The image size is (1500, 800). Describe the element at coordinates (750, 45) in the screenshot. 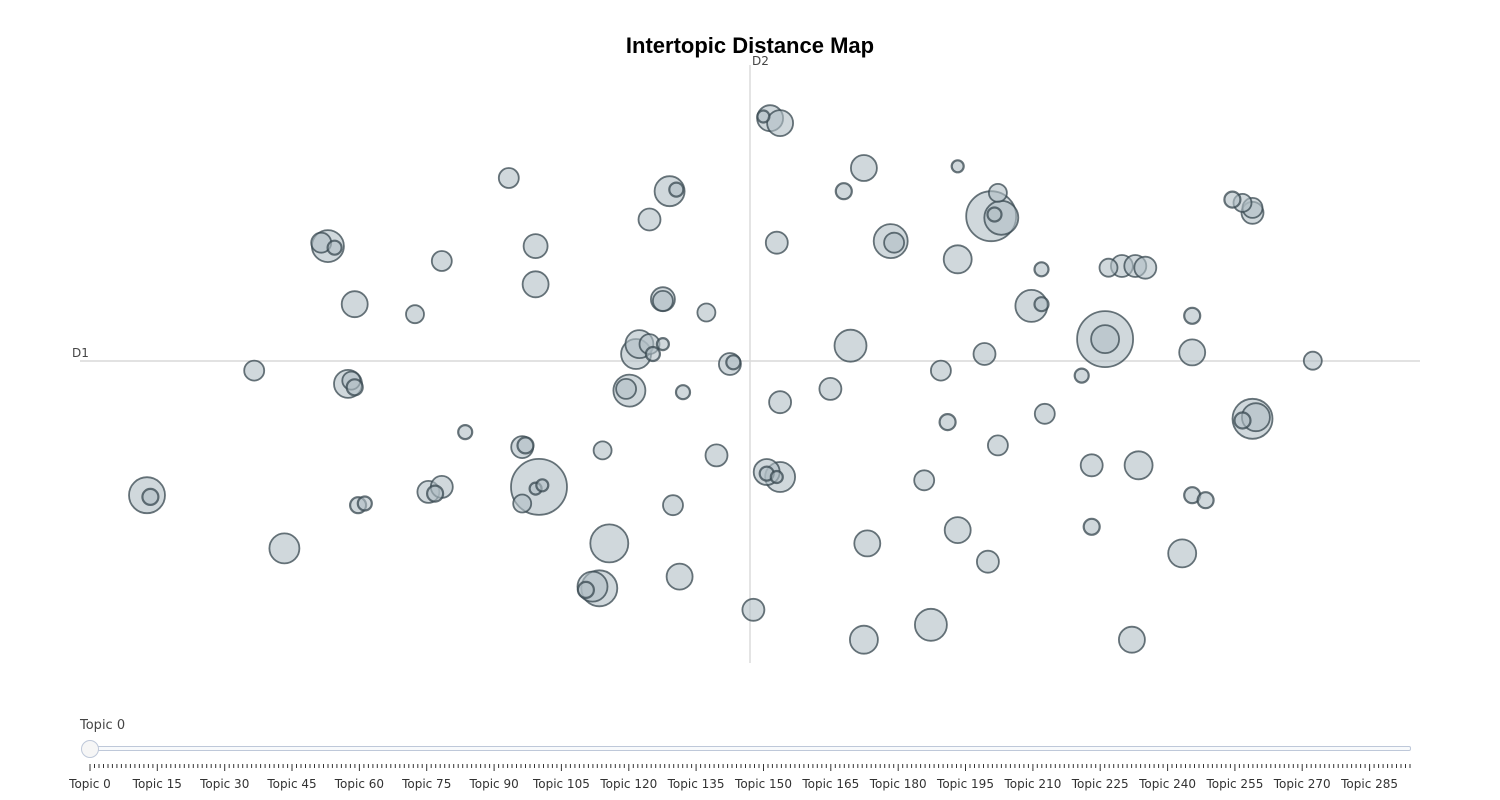

I see `chart-title: Intertopic Distance Map` at that location.